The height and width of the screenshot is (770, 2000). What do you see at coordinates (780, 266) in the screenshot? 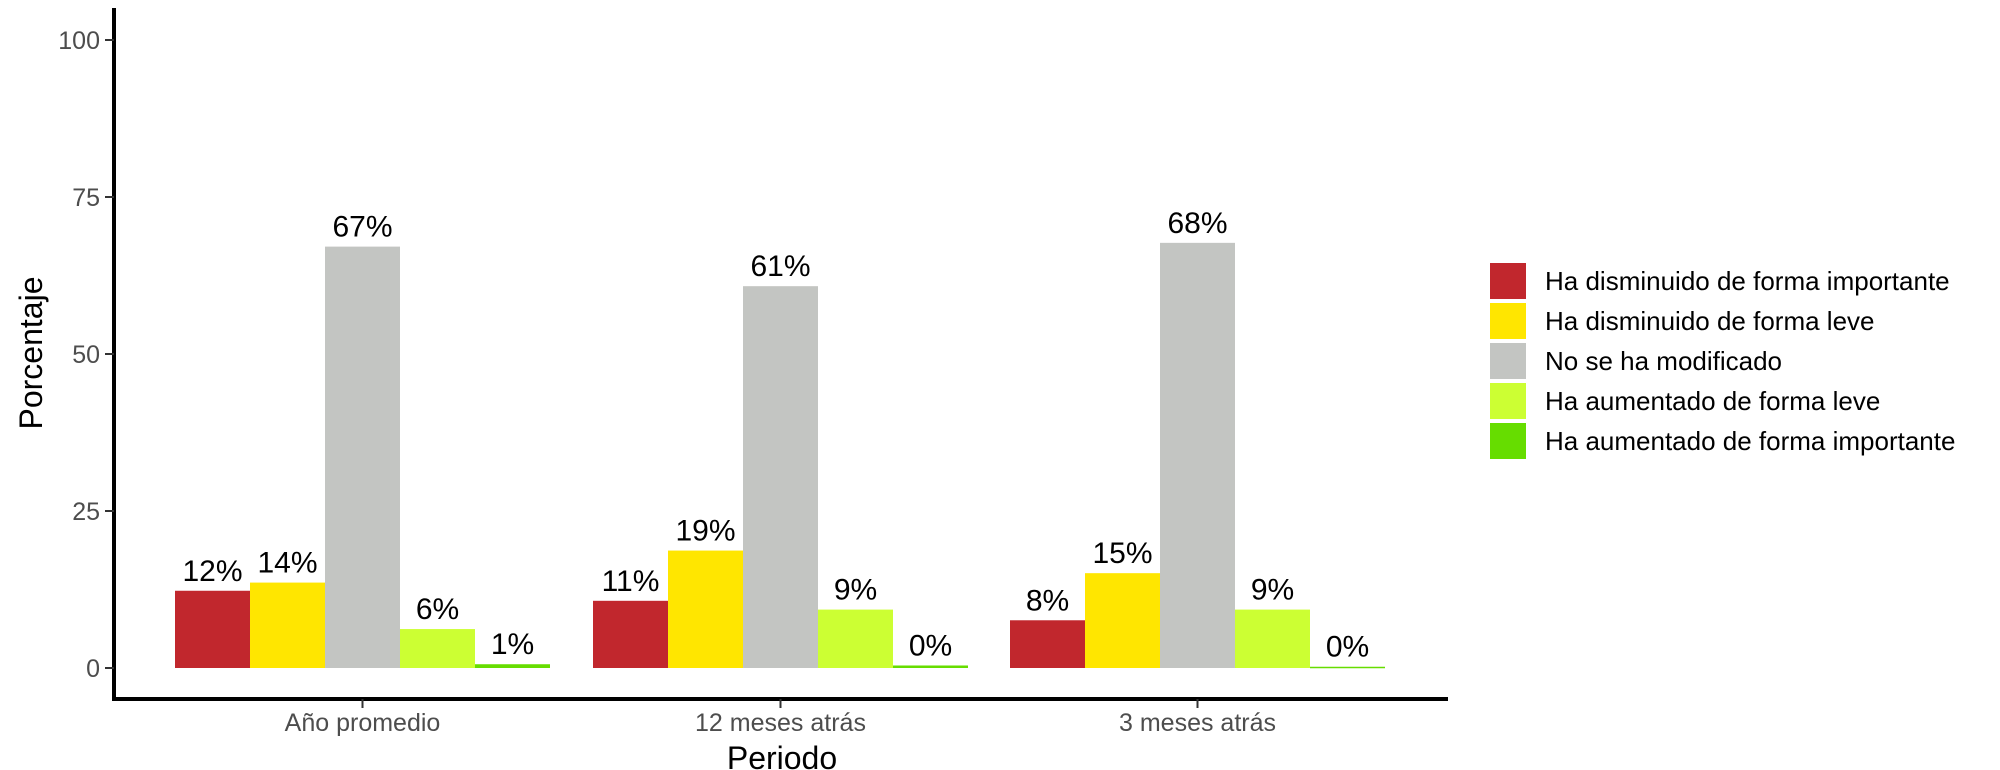
I see `data-label: 61%` at bounding box center [780, 266].